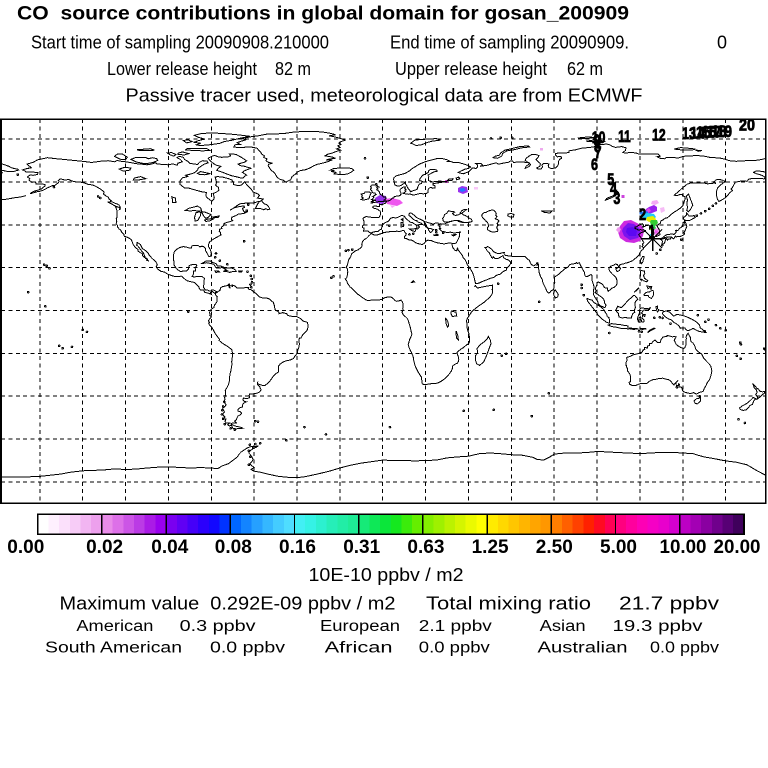  Describe the element at coordinates (697, 133) in the screenshot. I see `svg-text: 14` at that location.